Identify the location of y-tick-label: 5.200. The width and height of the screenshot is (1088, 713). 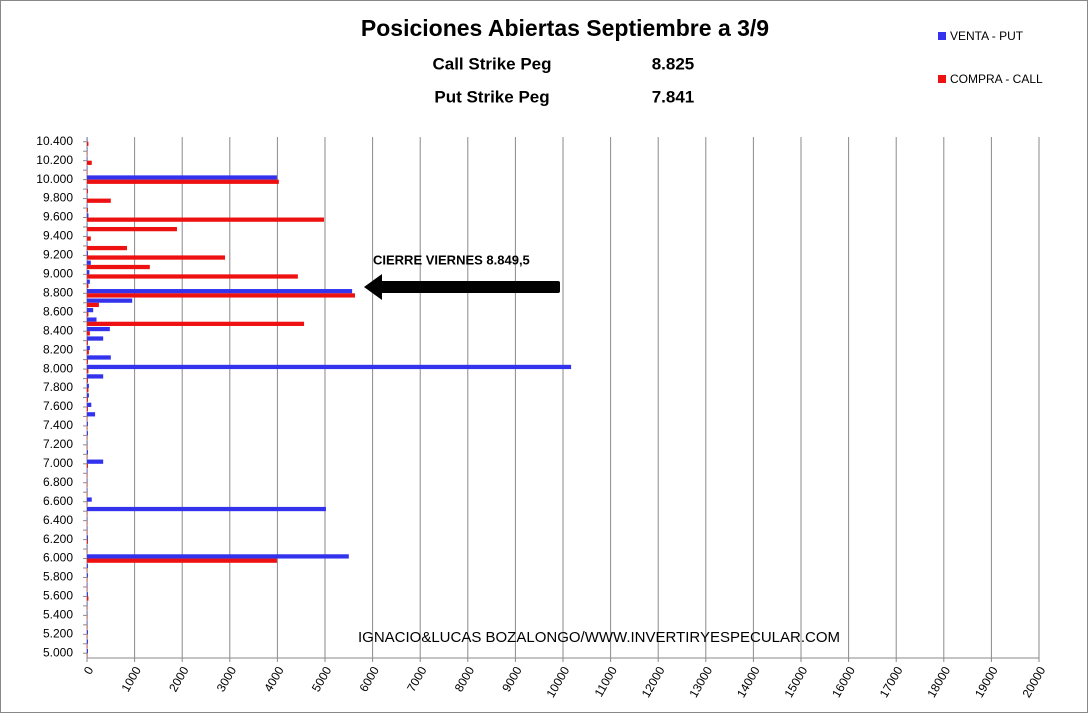
(58, 633).